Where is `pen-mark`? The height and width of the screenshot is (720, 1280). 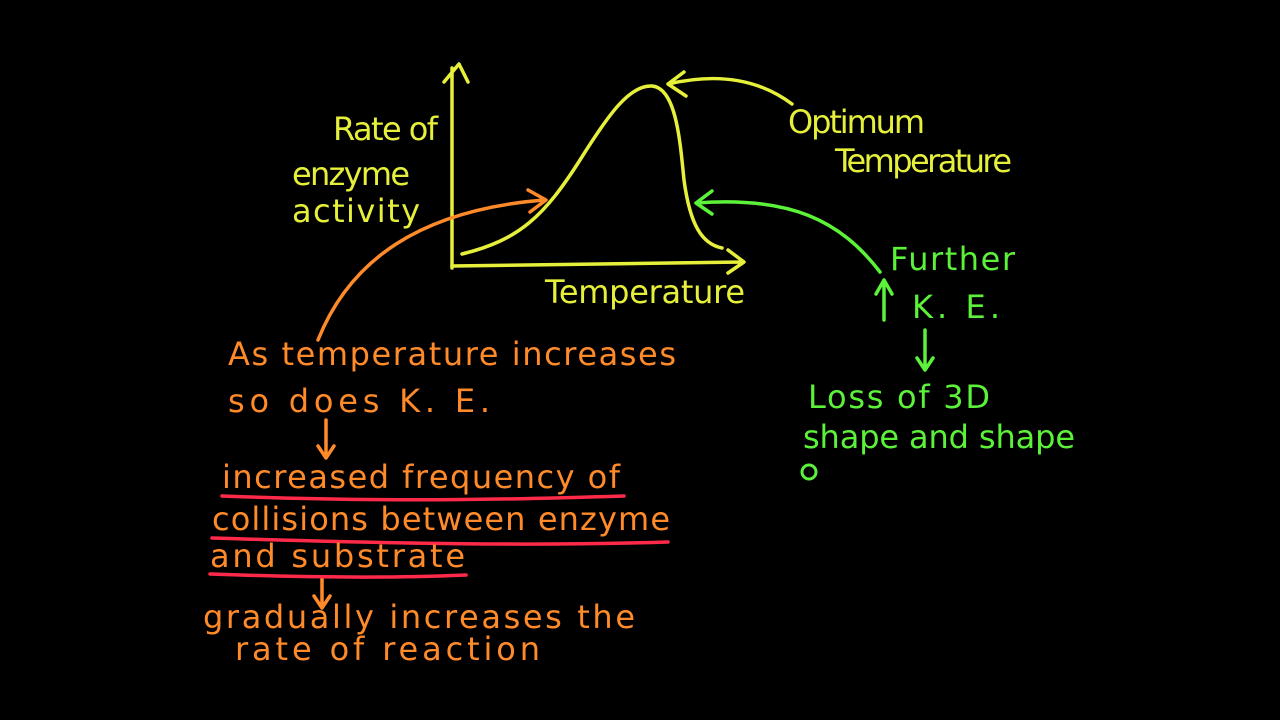
pen-mark is located at coordinates (809, 472).